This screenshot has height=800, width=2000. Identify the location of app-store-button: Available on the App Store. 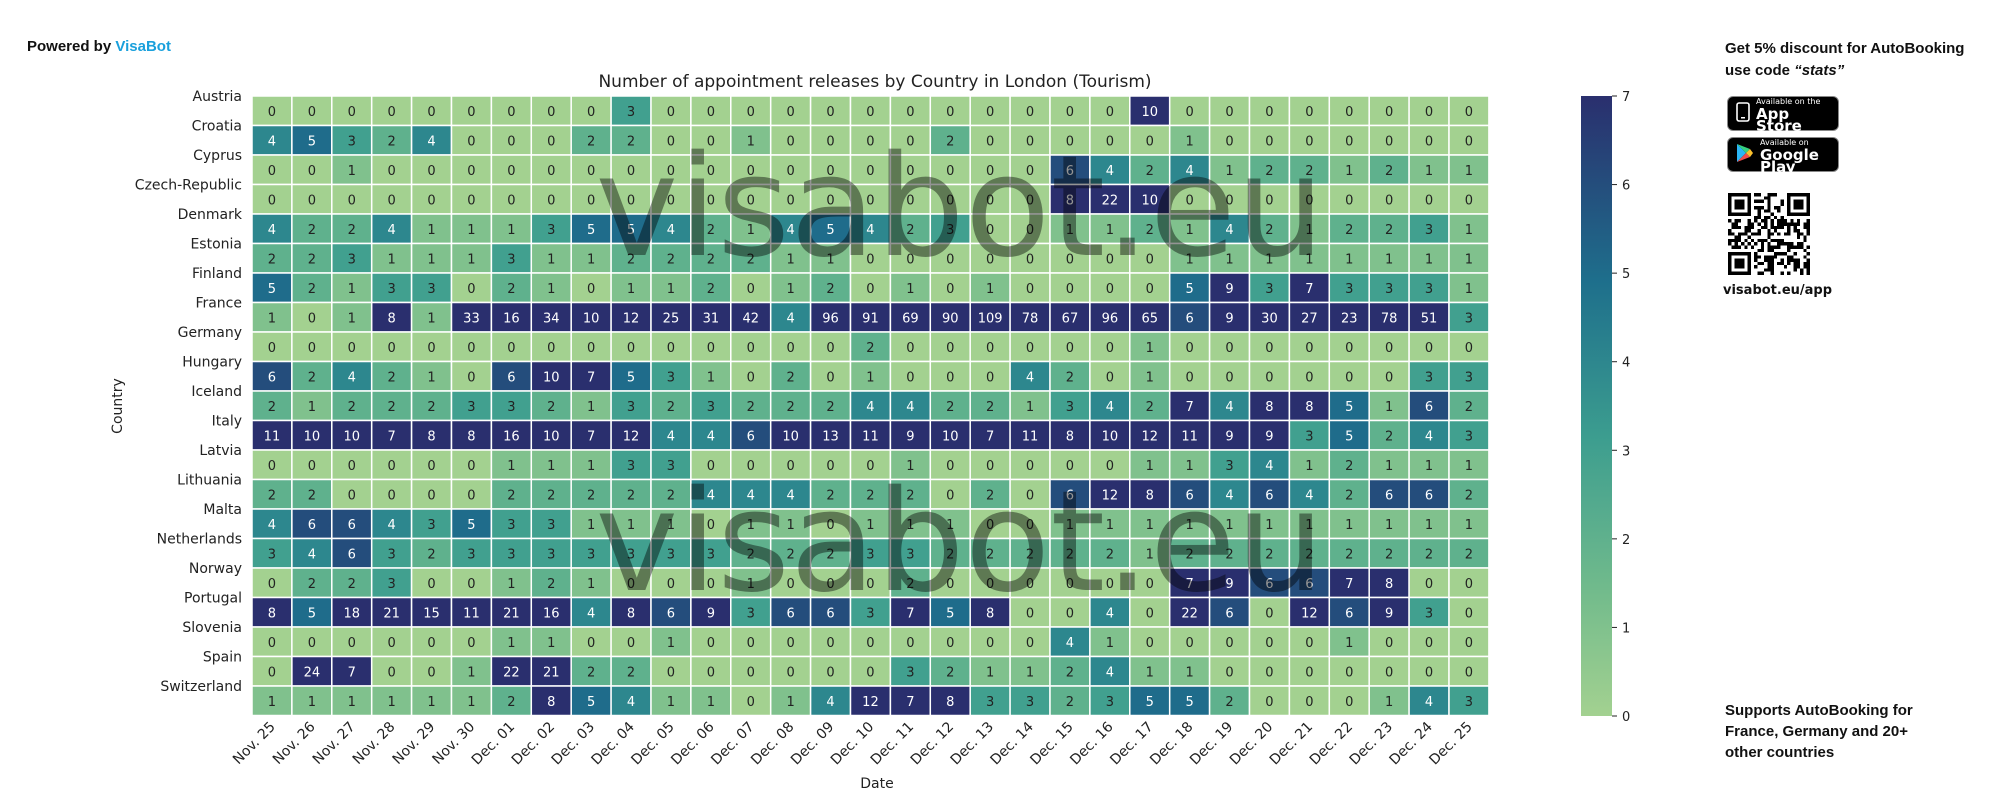
(1783, 114).